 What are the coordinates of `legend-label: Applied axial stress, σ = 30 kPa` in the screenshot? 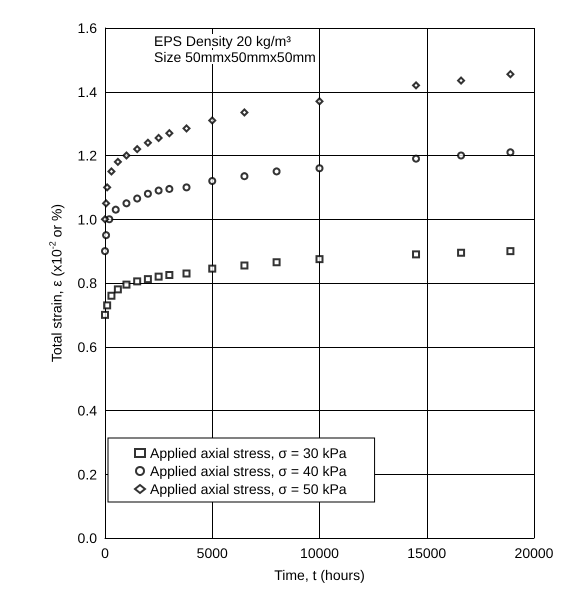 It's located at (248, 453).